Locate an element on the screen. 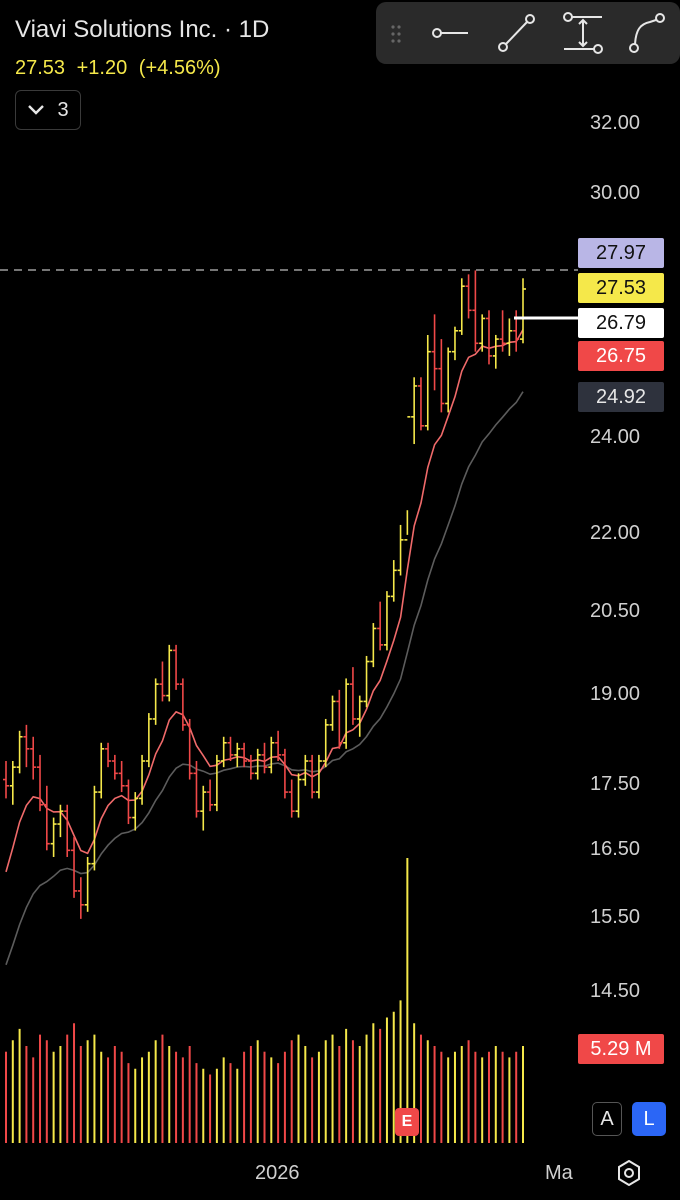 This screenshot has width=680, height=1200. horizontal-line-icon is located at coordinates (451, 33).